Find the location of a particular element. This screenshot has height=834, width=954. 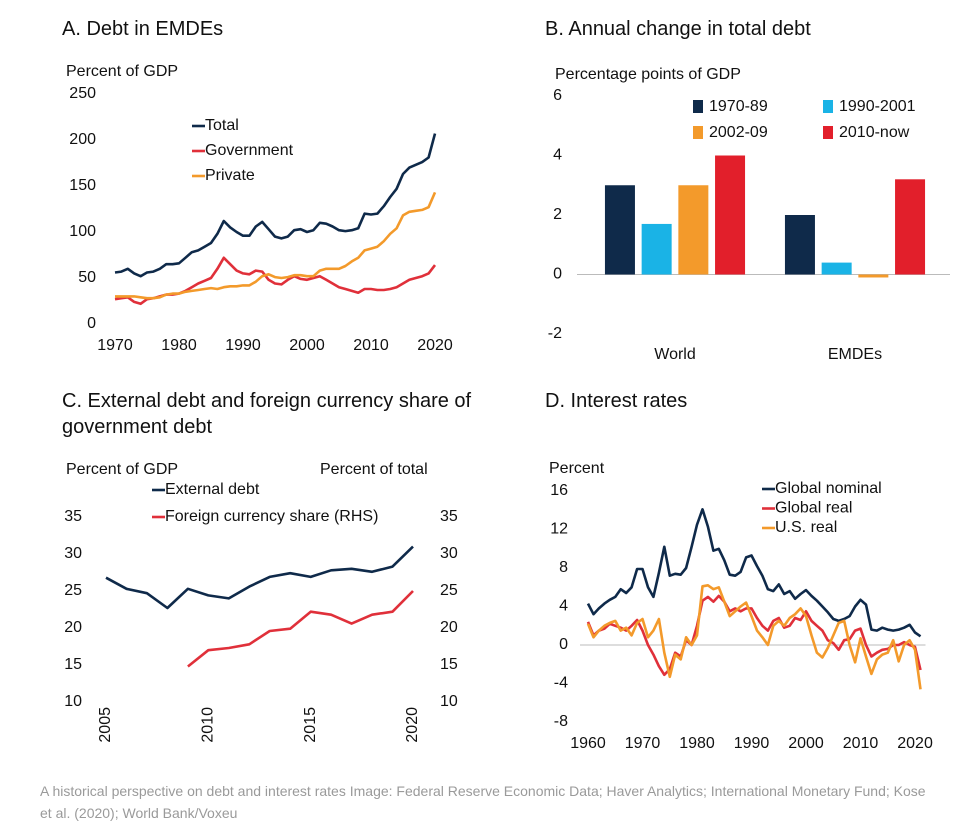

y2-tick-label: 15 is located at coordinates (449, 664).